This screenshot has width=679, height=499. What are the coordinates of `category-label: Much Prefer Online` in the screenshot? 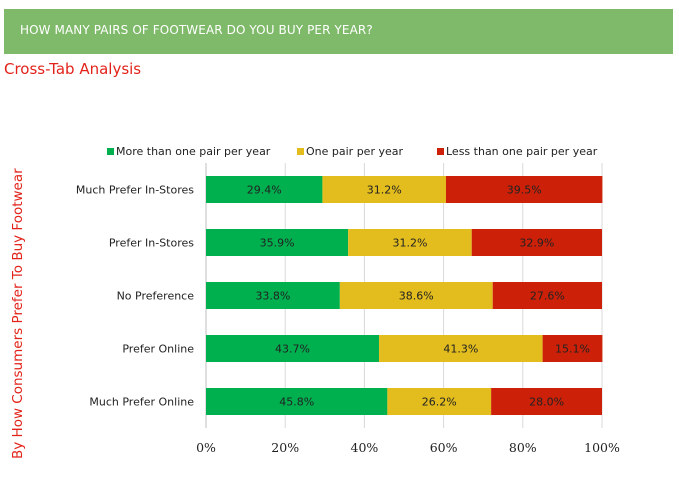 It's located at (141, 402).